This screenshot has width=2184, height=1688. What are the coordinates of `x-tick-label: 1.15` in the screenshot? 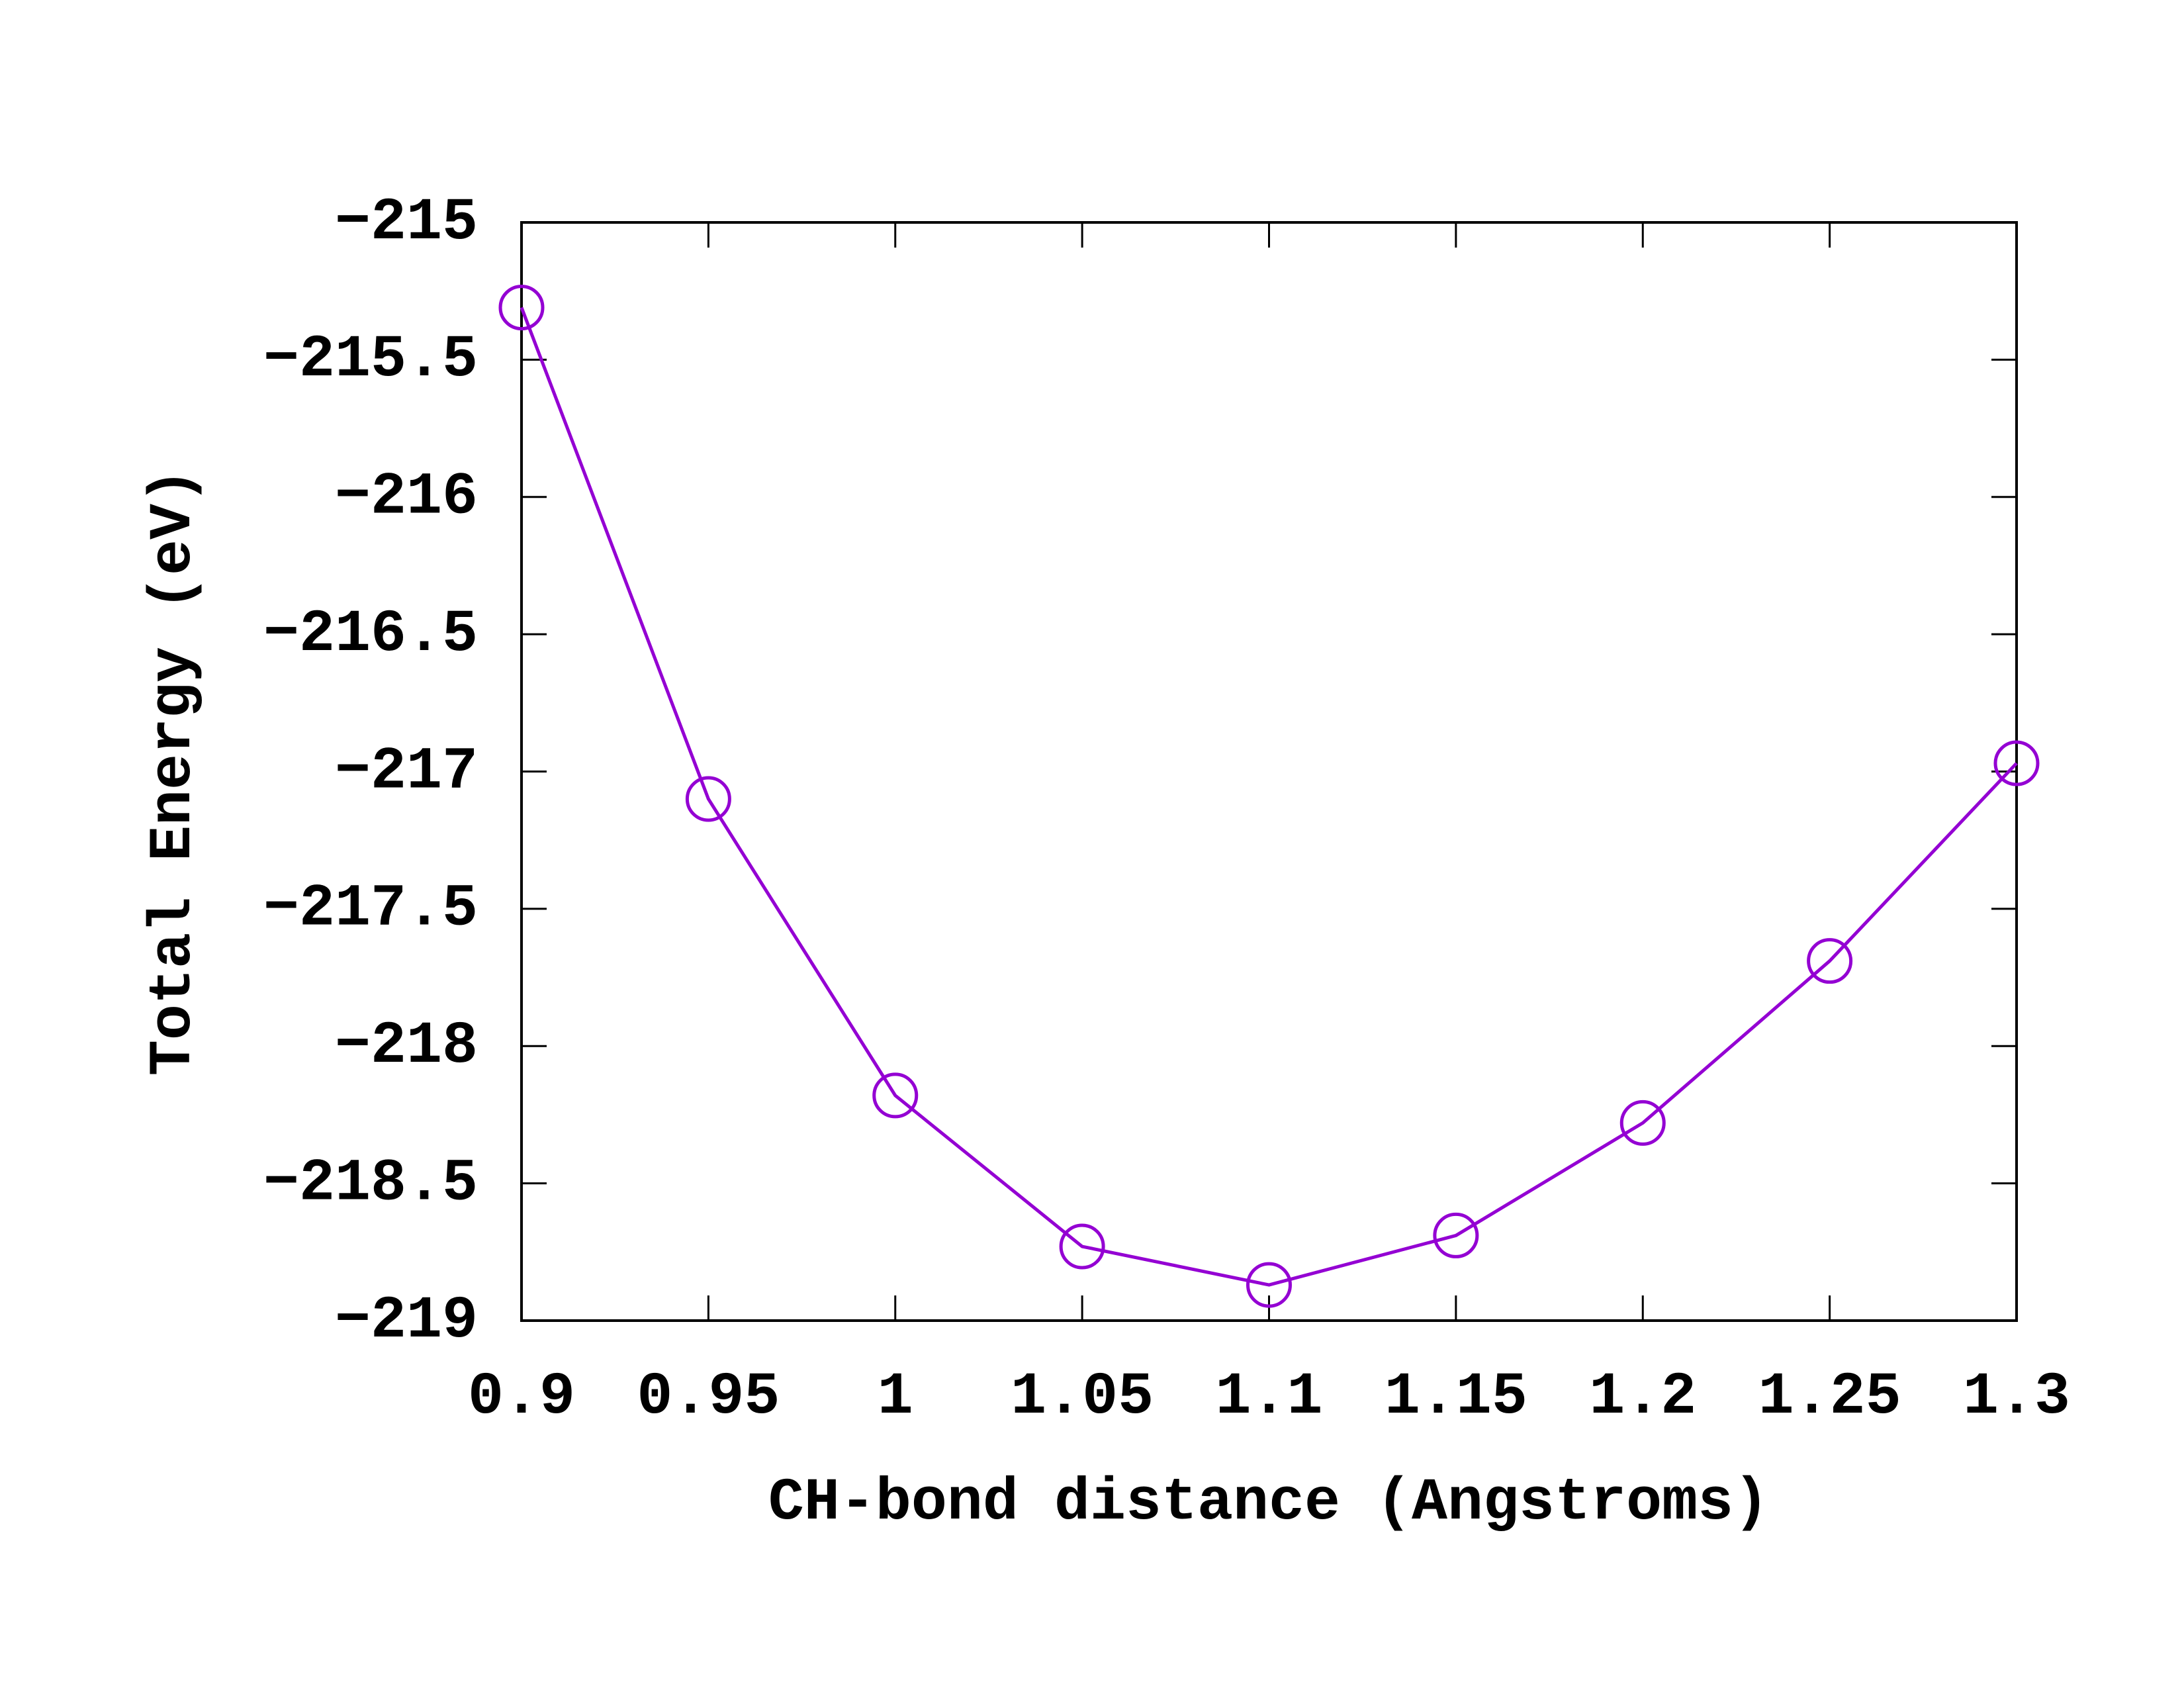 It's located at (1456, 1397).